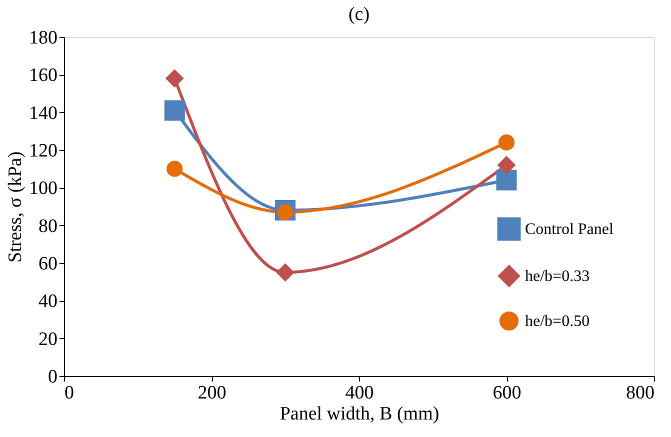 The width and height of the screenshot is (671, 437). What do you see at coordinates (48, 339) in the screenshot?
I see `y-tick-label: 20` at bounding box center [48, 339].